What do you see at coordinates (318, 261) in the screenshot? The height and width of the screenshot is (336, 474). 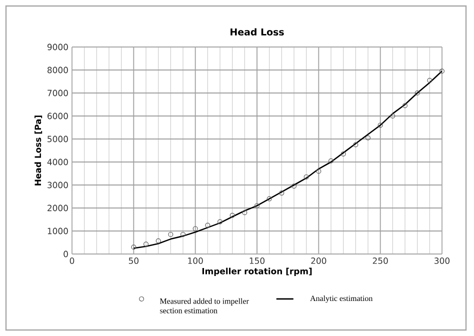 I see `x-tick-label: 200` at bounding box center [318, 261].